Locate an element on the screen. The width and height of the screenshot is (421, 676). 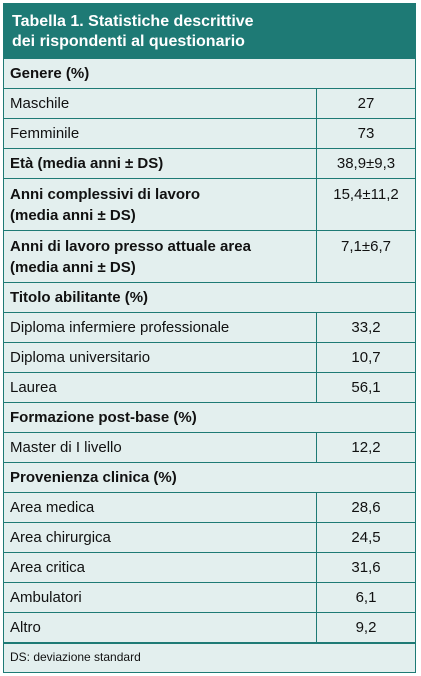
table-row: Area medica 28,6 is located at coordinates (209, 507).